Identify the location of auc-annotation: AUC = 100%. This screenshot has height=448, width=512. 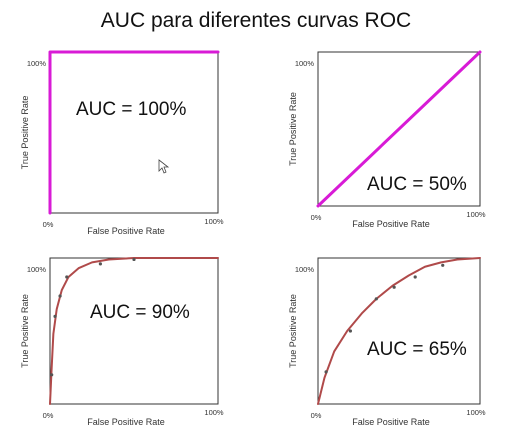
(131, 109).